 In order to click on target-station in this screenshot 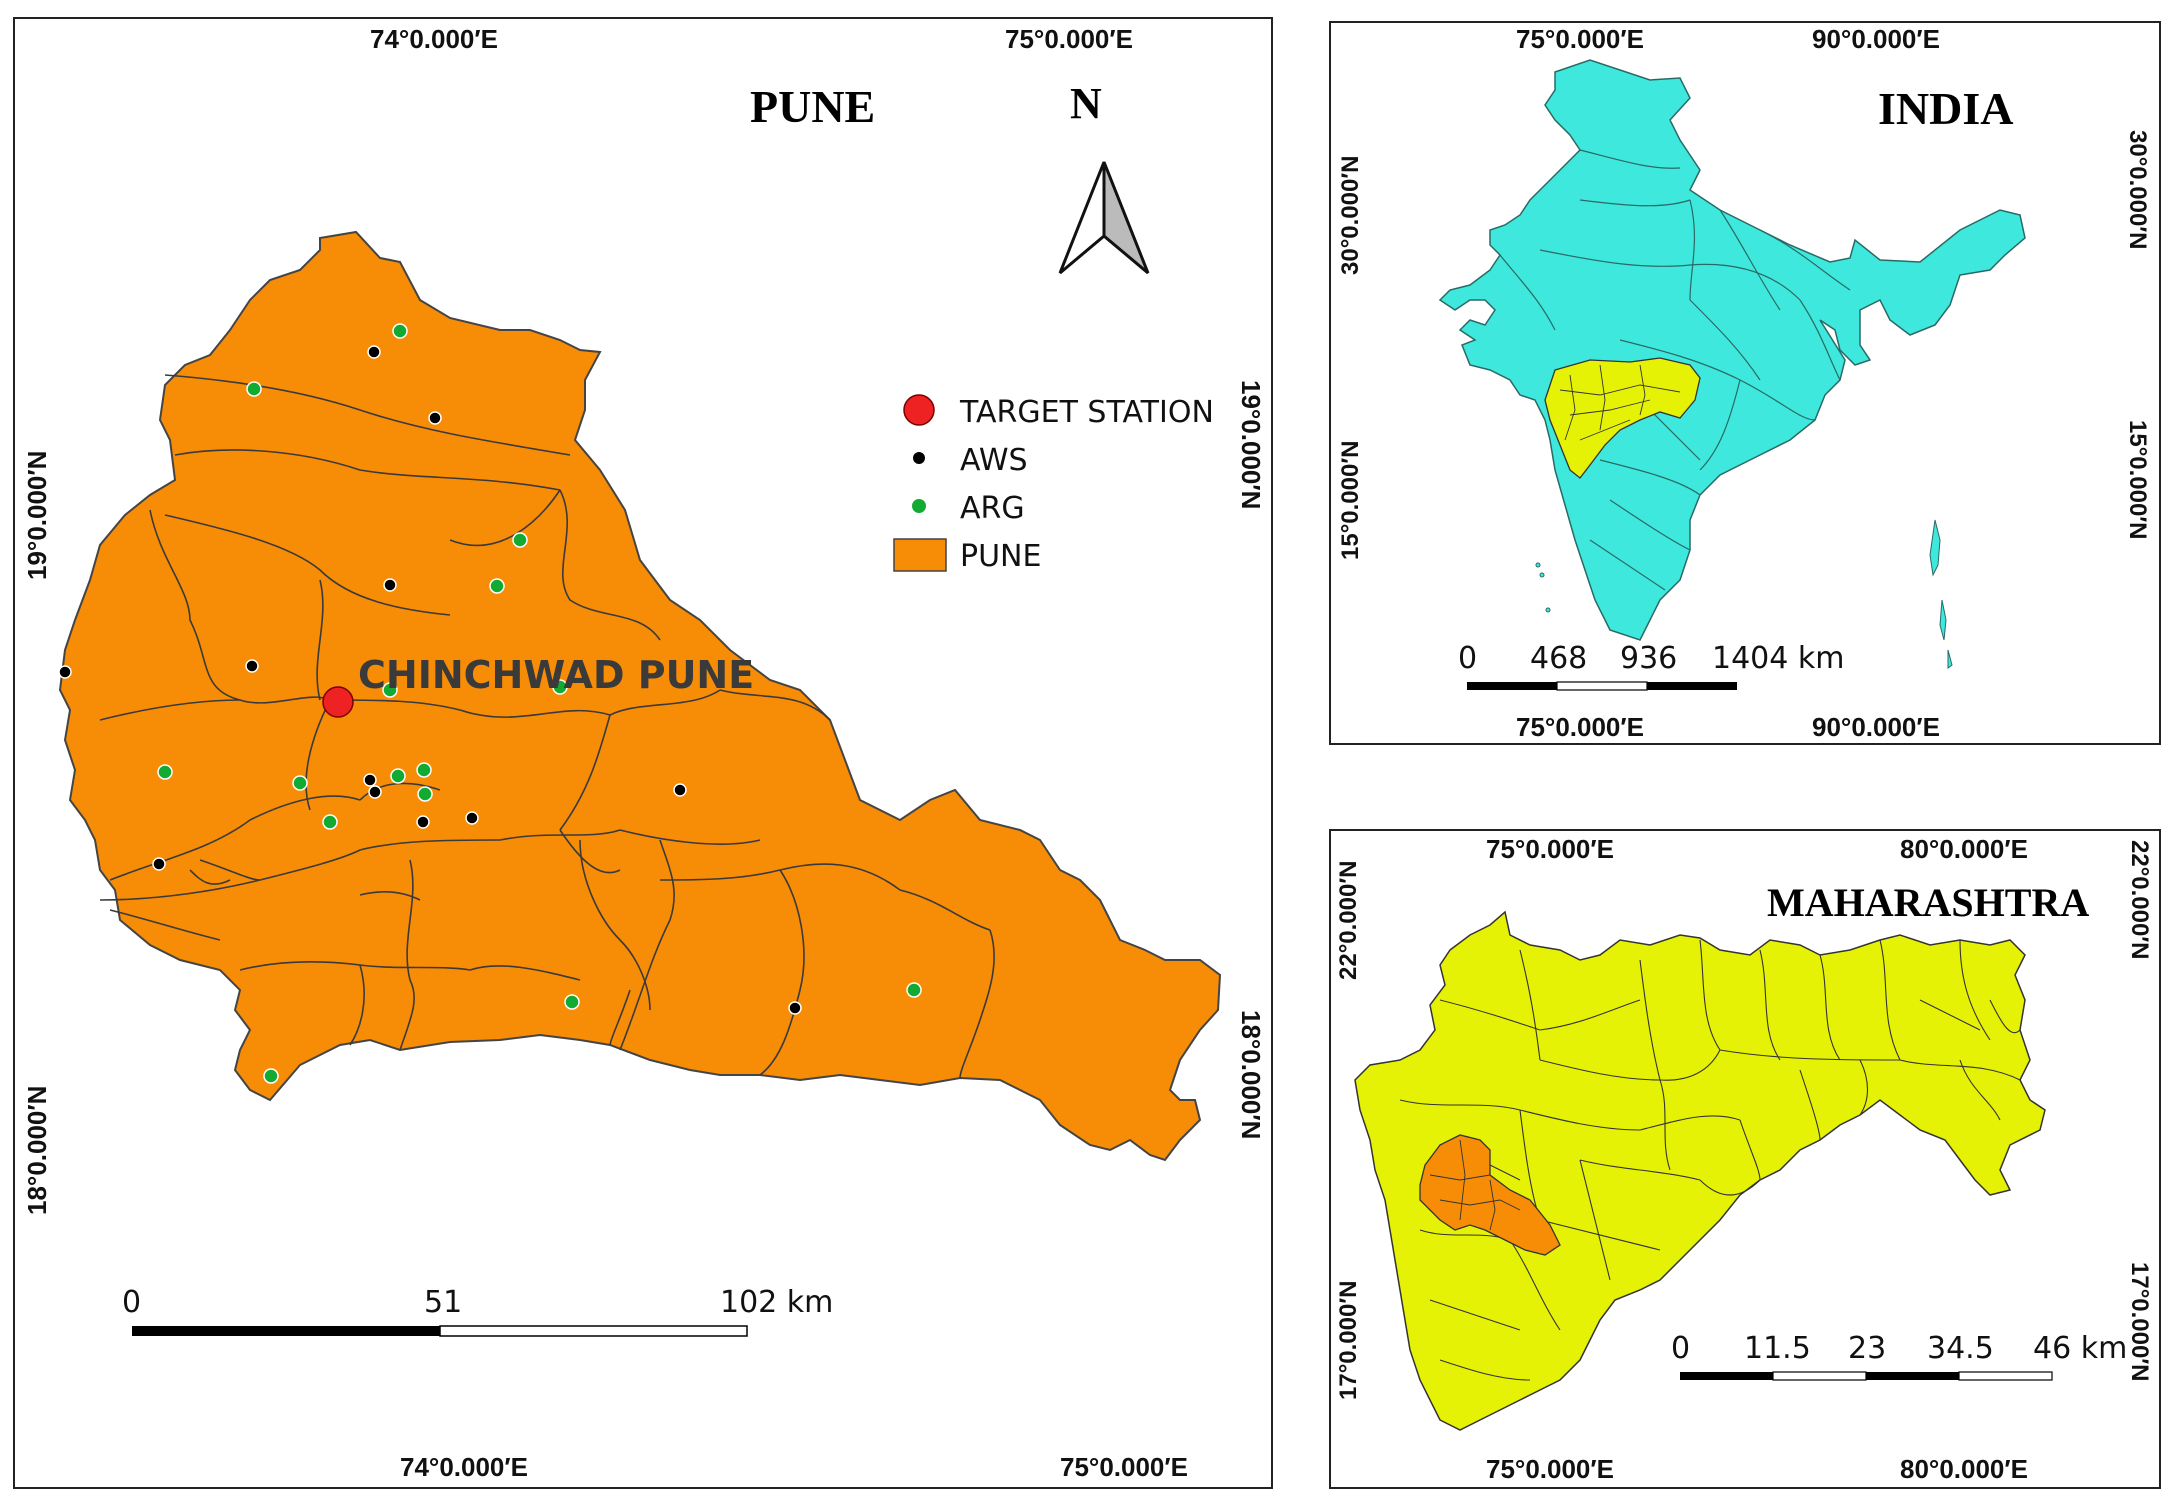, I will do `click(338, 702)`.